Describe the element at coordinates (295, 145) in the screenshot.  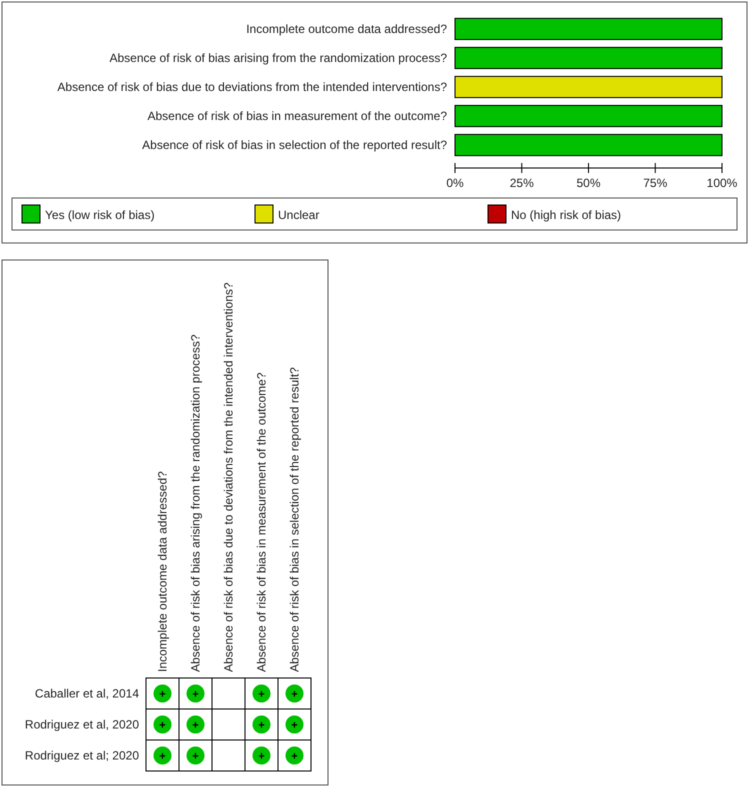
I see `y-tick-label: Absence of risk of bias in selection of the reported result?` at that location.